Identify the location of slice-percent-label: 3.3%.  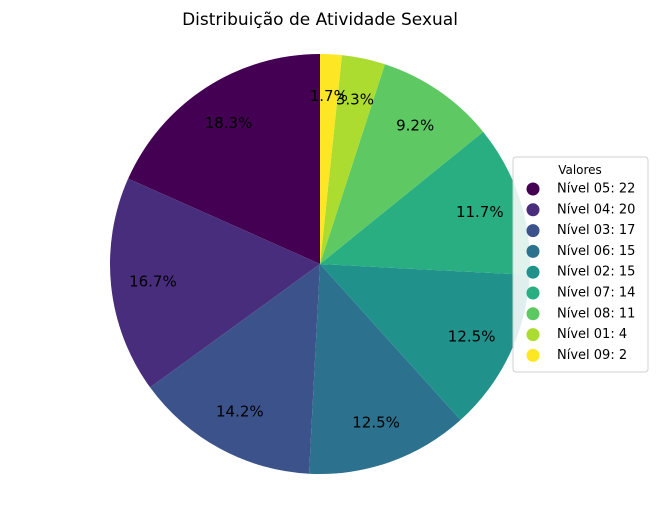
(355, 100).